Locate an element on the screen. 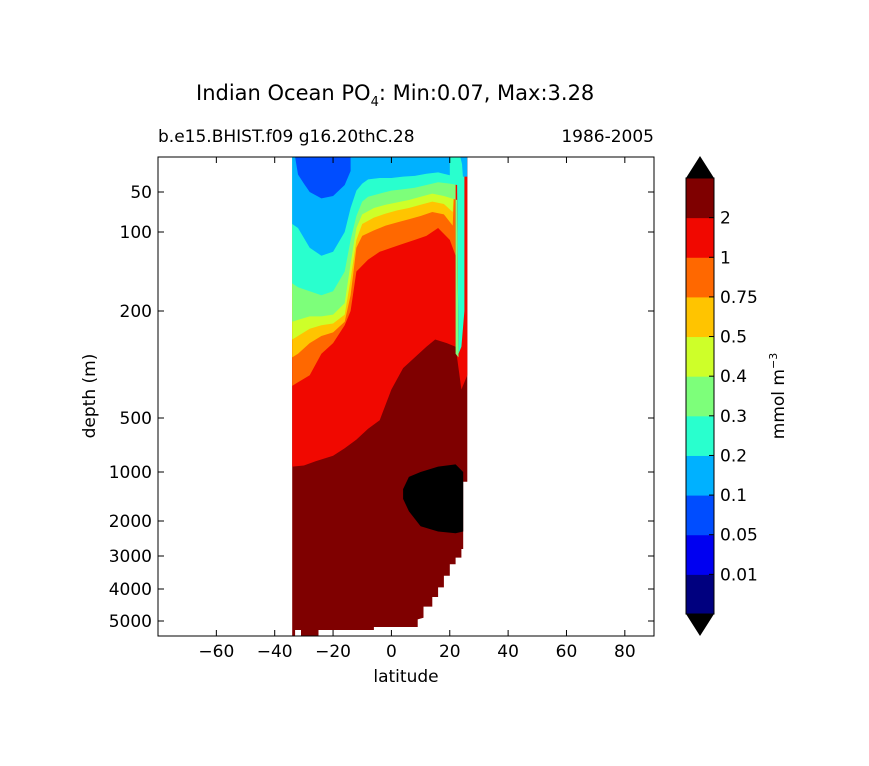  x-tick-label: 40 is located at coordinates (508, 652).